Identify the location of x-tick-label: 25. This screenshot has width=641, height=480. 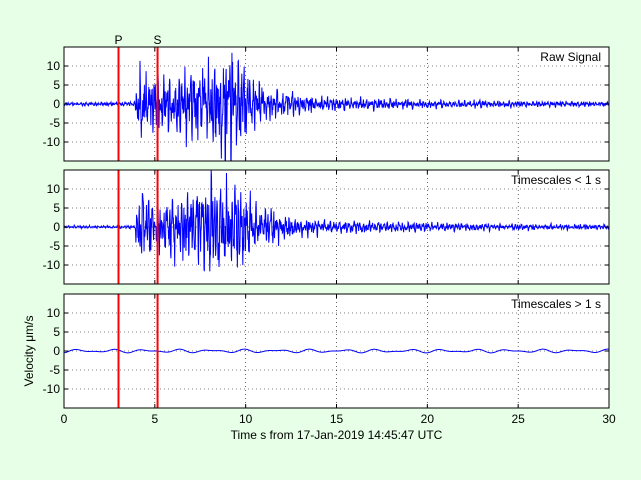
(518, 419).